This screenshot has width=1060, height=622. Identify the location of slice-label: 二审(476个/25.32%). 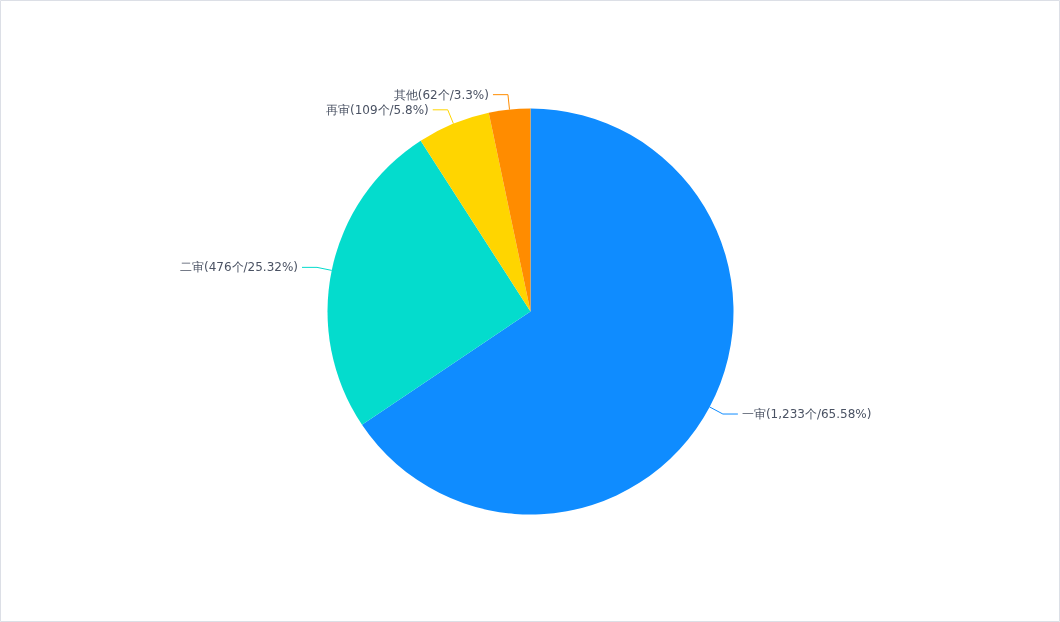
(239, 267).